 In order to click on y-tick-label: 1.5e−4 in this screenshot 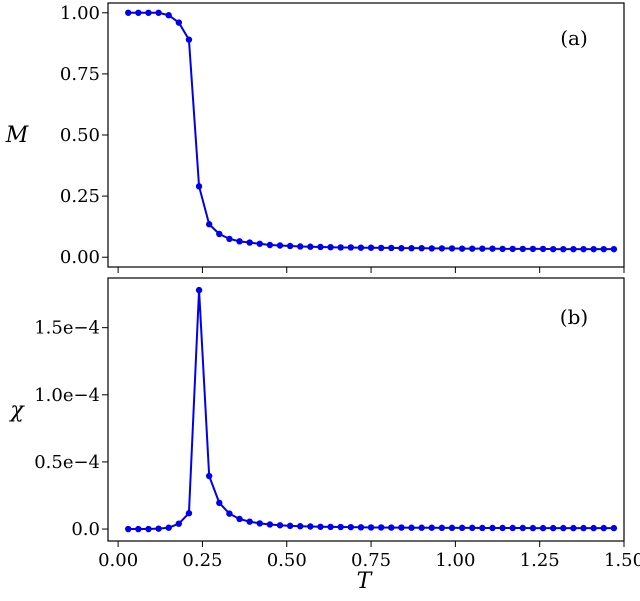, I will do `click(67, 328)`.